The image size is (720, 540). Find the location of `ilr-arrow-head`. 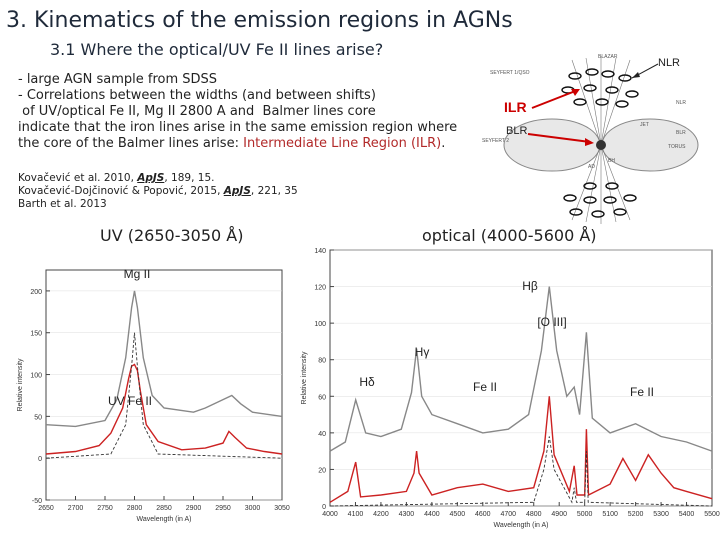

ilr-arrow-head is located at coordinates (575, 92).